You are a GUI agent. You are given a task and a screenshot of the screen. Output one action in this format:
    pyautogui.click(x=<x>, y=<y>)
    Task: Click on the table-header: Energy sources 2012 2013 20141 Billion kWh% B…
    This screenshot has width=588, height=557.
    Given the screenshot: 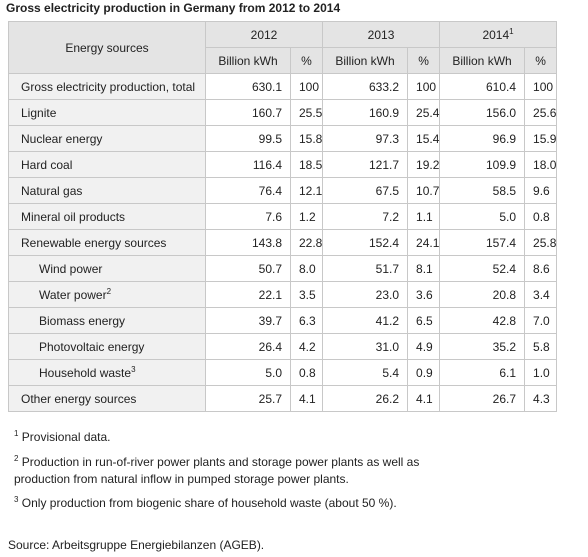 What is the action you would take?
    pyautogui.click(x=283, y=47)
    